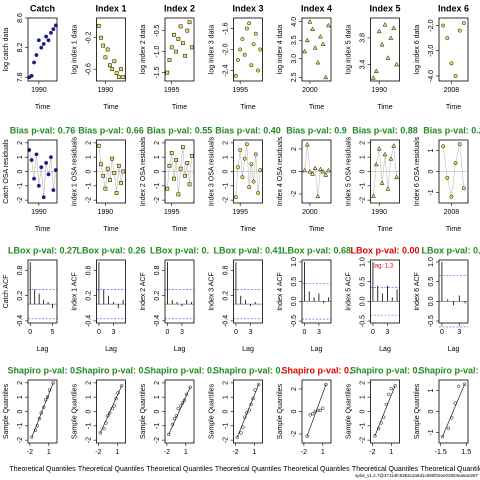 The image size is (480, 480). I want to click on panel-title: LBox p-val: 0.00, so click(384, 250).